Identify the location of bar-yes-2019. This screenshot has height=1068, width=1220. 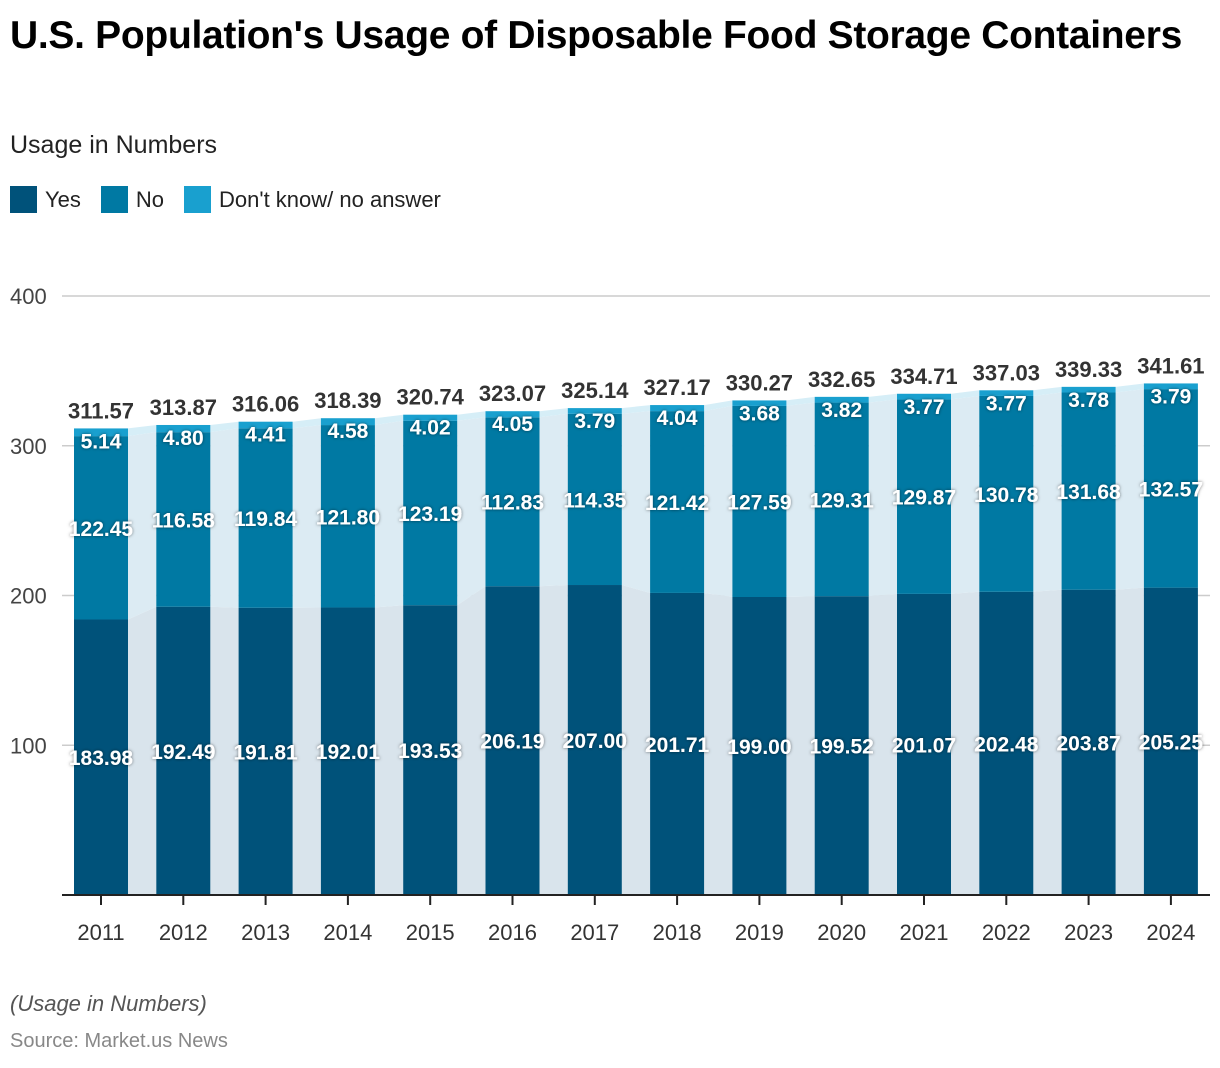
(759, 745).